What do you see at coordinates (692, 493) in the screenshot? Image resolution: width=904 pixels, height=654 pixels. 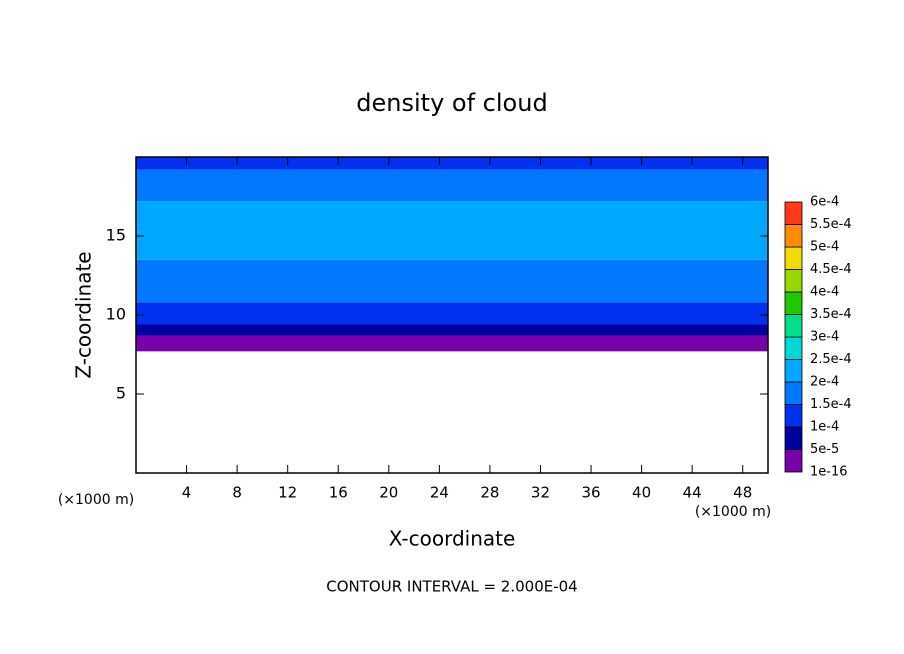 I see `x-tick-label: 44` at bounding box center [692, 493].